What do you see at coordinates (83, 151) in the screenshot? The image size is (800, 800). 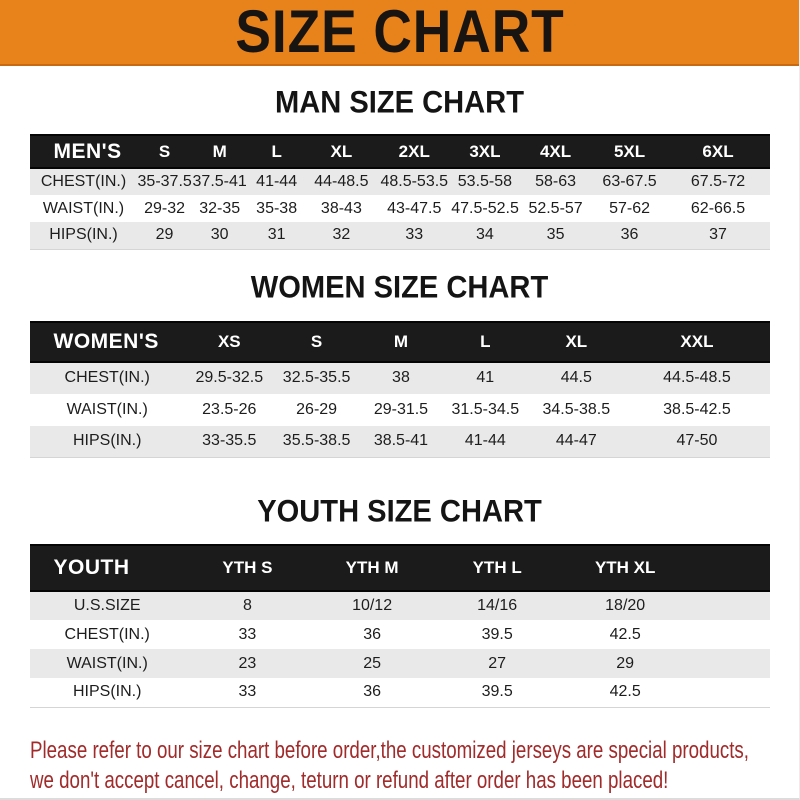 I see `table-group-label: MEN'S` at bounding box center [83, 151].